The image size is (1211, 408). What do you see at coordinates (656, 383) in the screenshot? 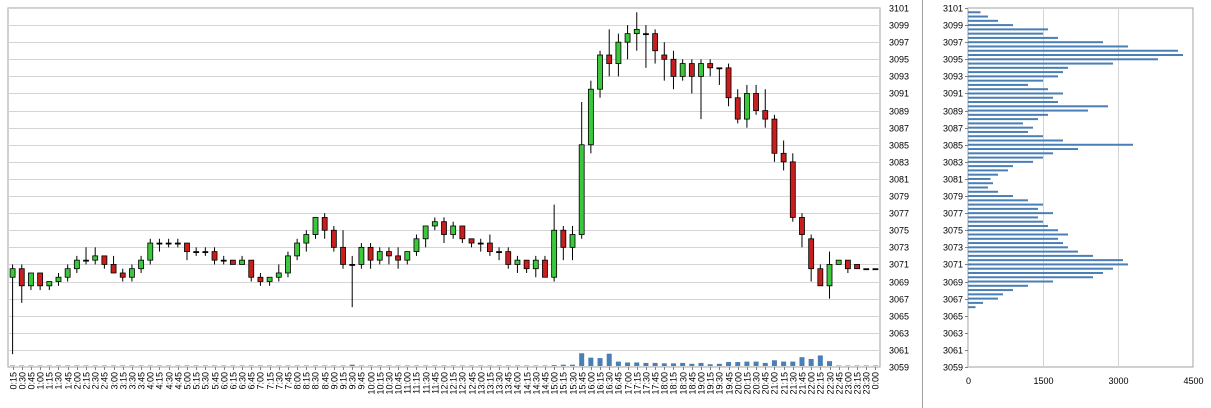
I see `time-tick-label: 17:45` at bounding box center [656, 383].